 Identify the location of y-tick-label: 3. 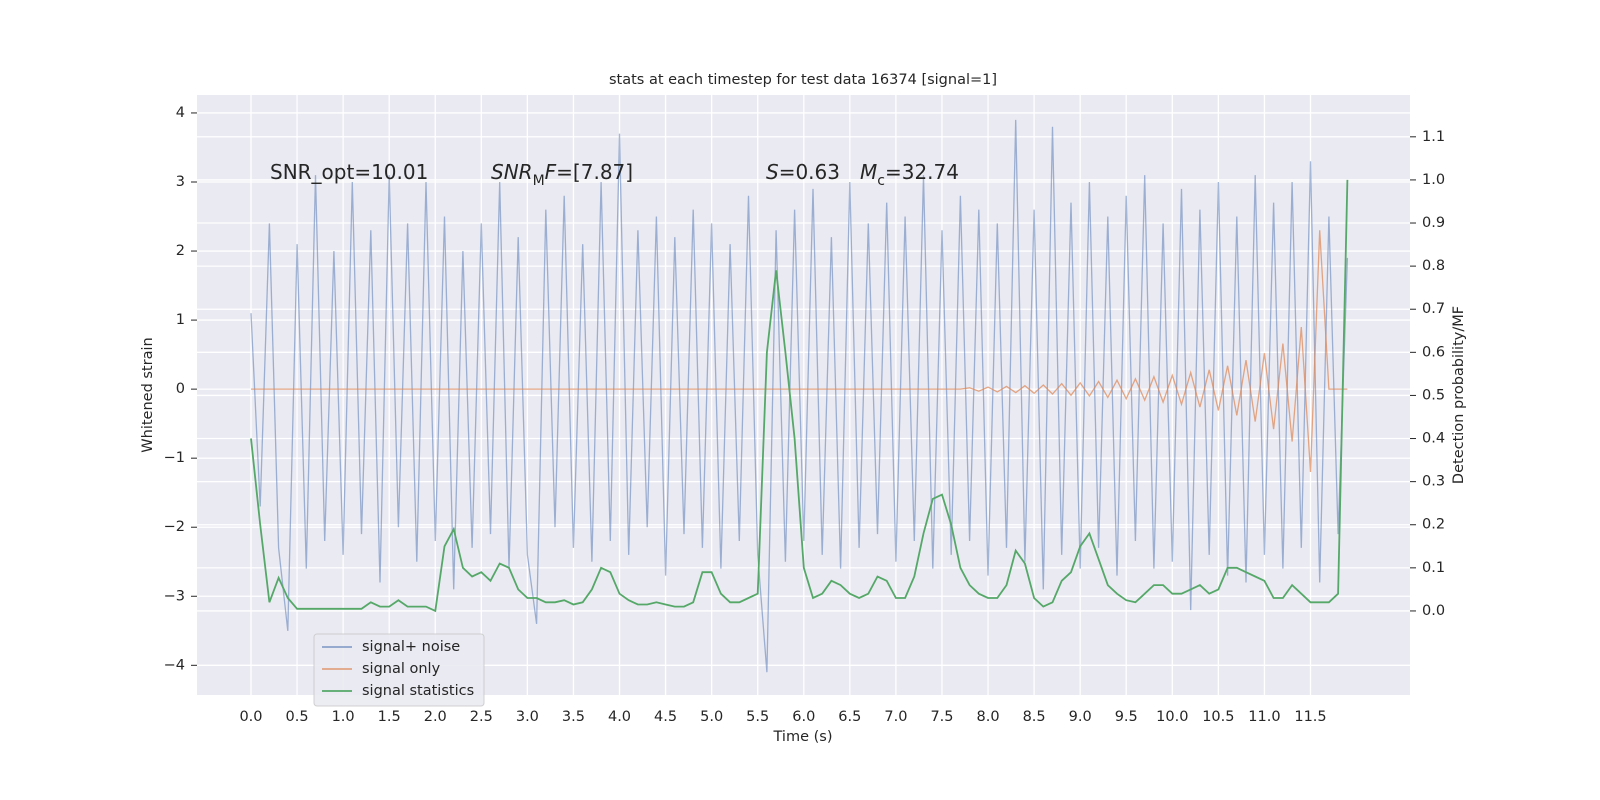
(180, 182).